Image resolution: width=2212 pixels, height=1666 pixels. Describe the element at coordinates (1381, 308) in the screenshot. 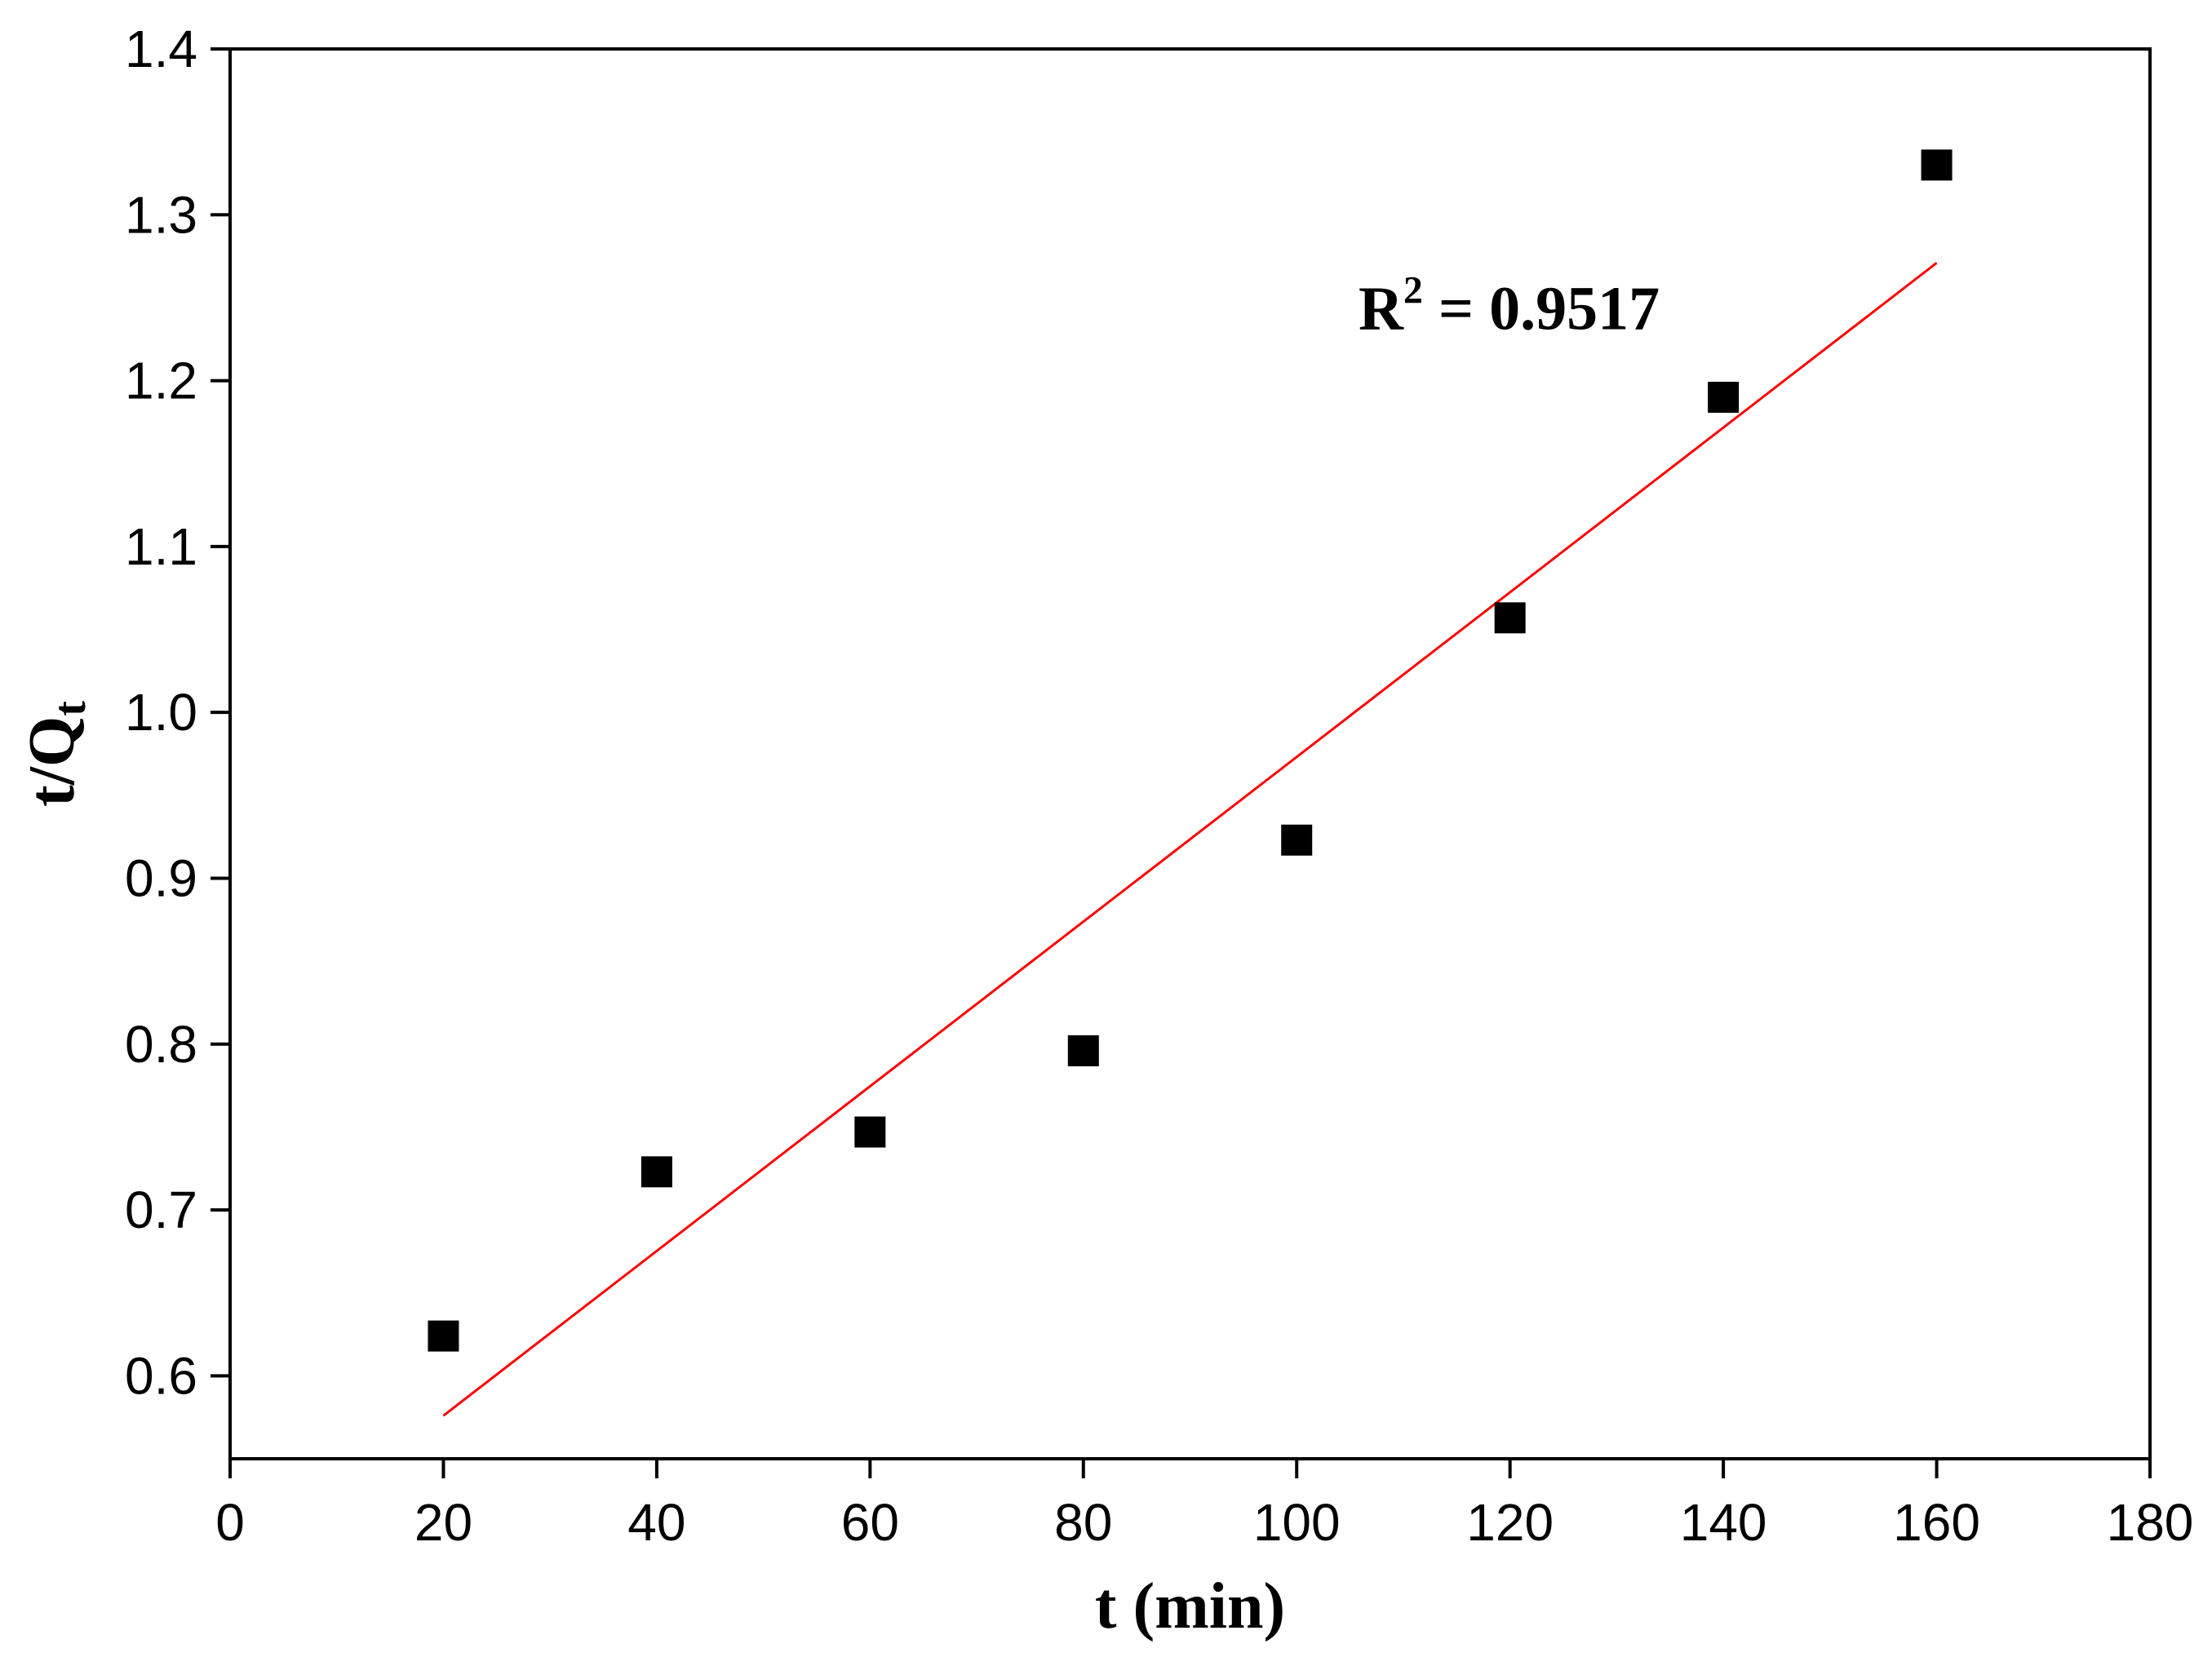

I see `r-squared-main: R` at that location.